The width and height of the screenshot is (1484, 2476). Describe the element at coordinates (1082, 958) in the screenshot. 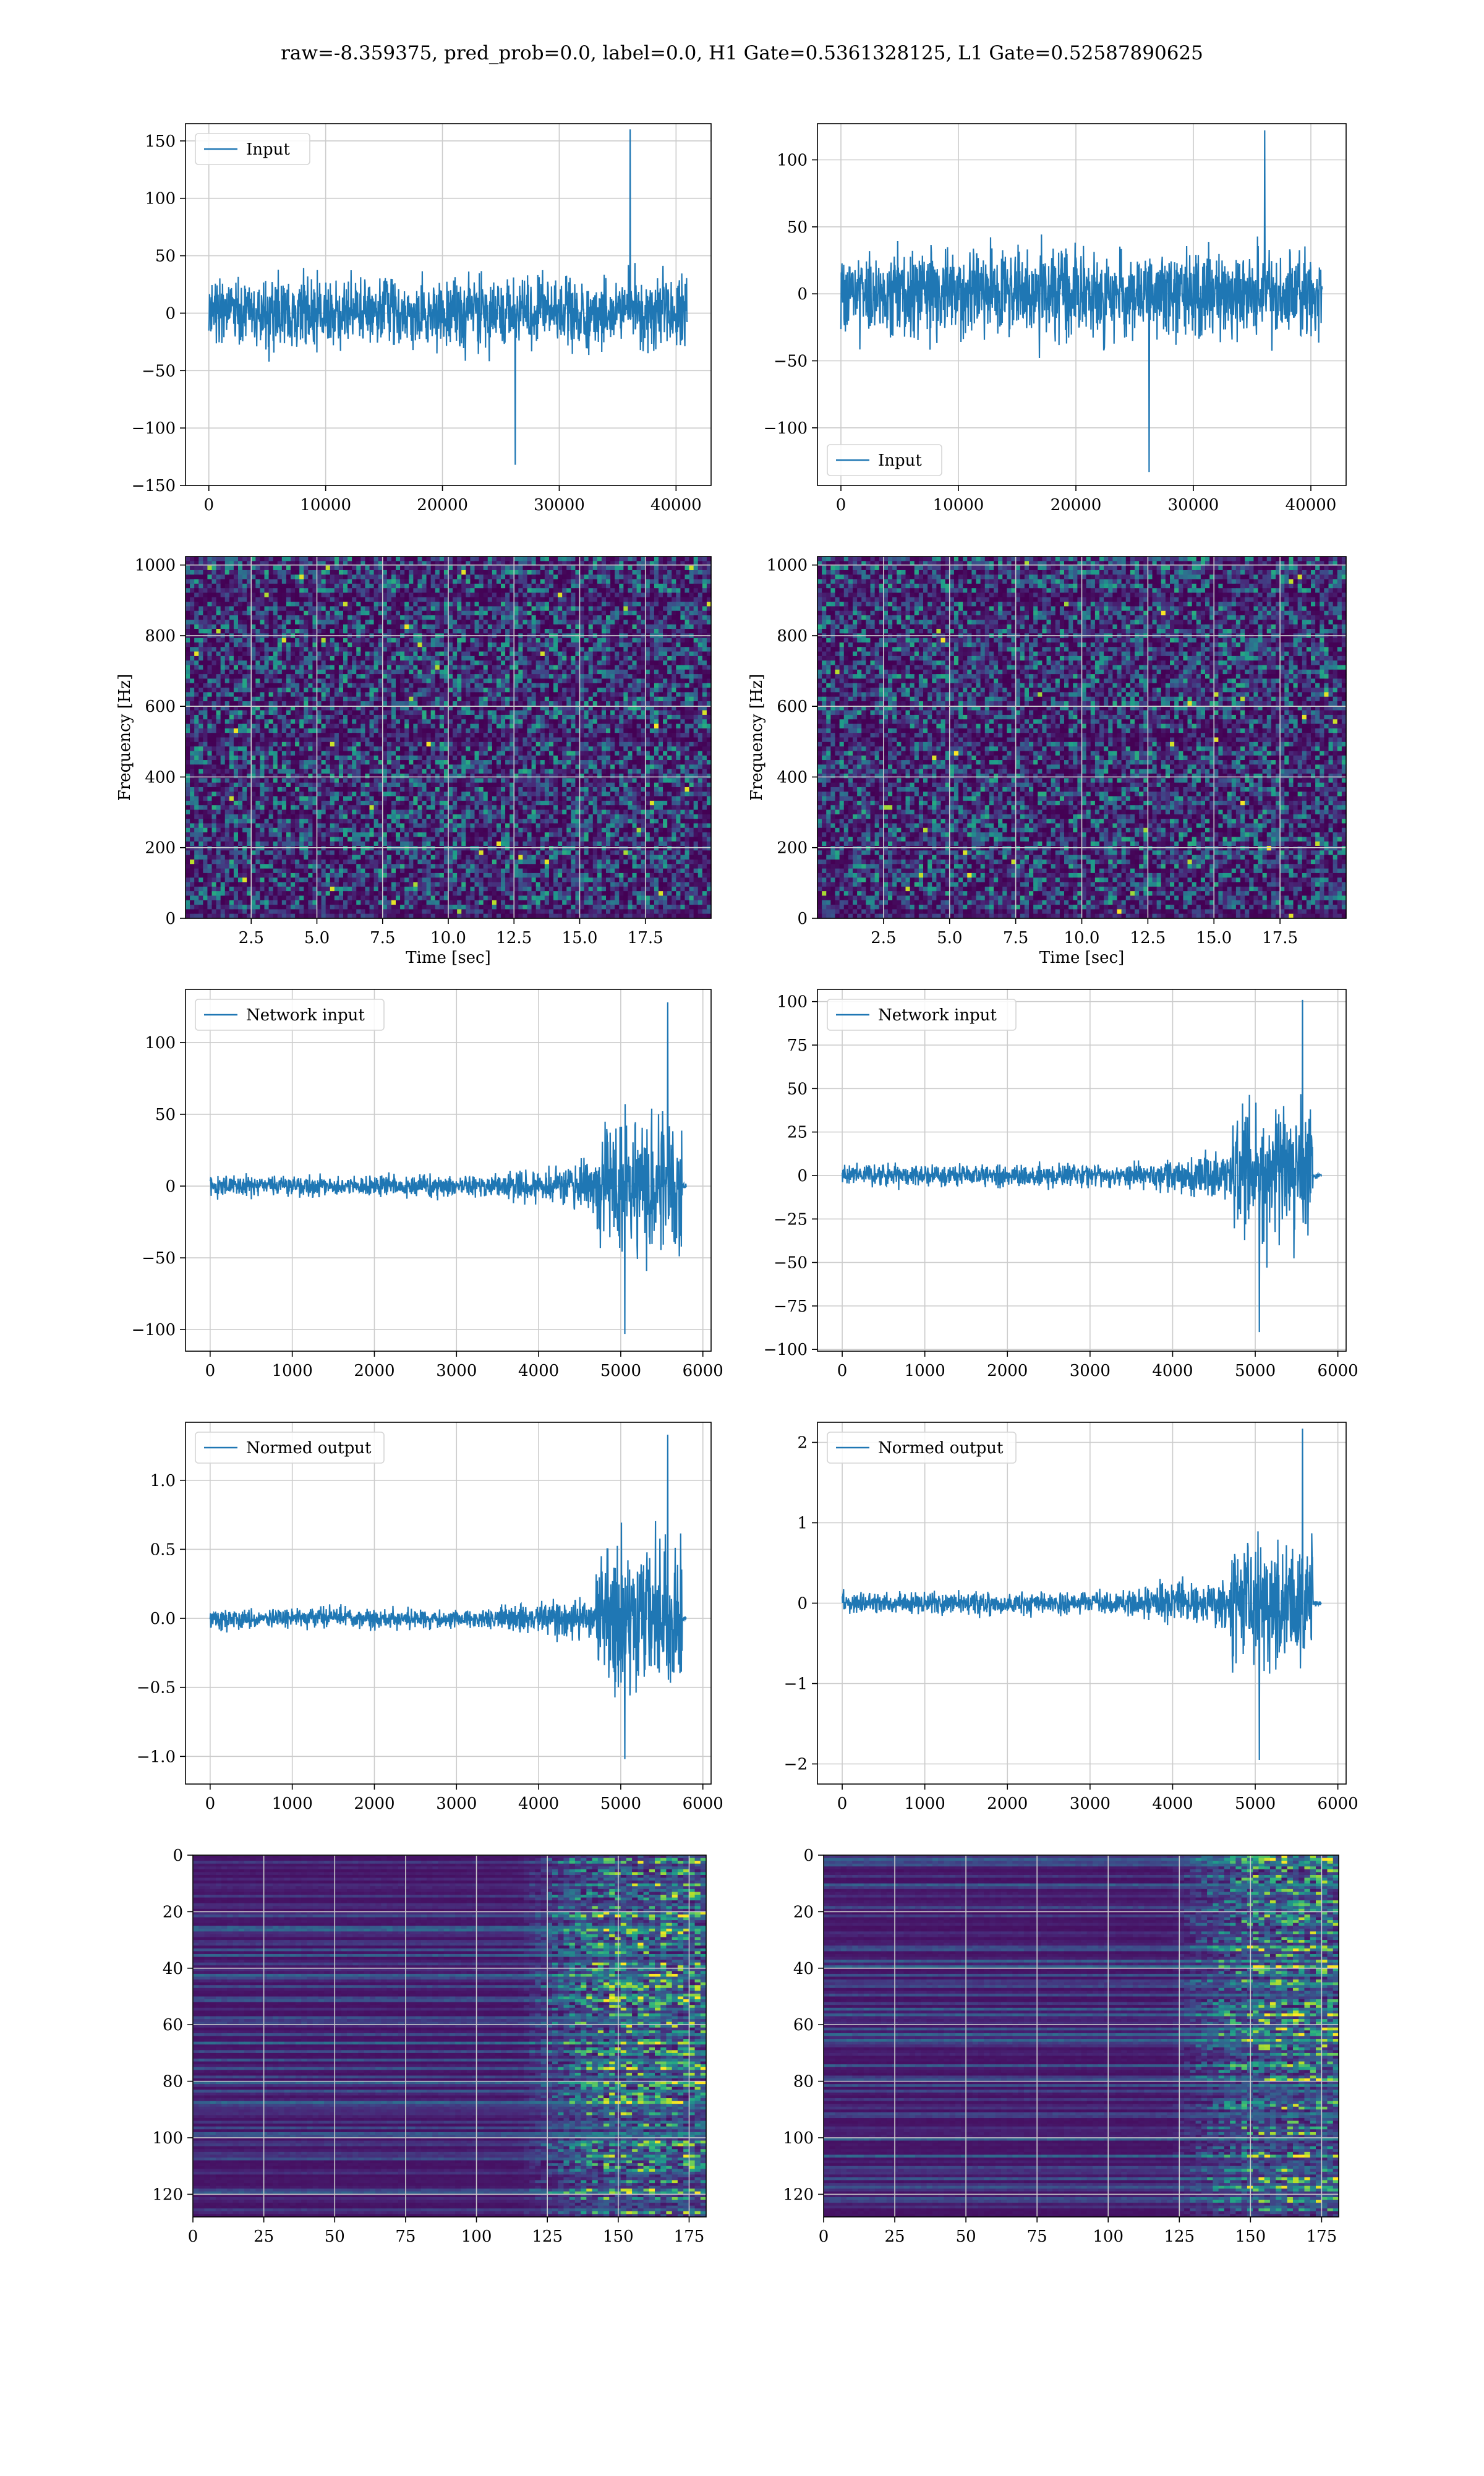

I see `x-axis-label: Time [sec]` at that location.